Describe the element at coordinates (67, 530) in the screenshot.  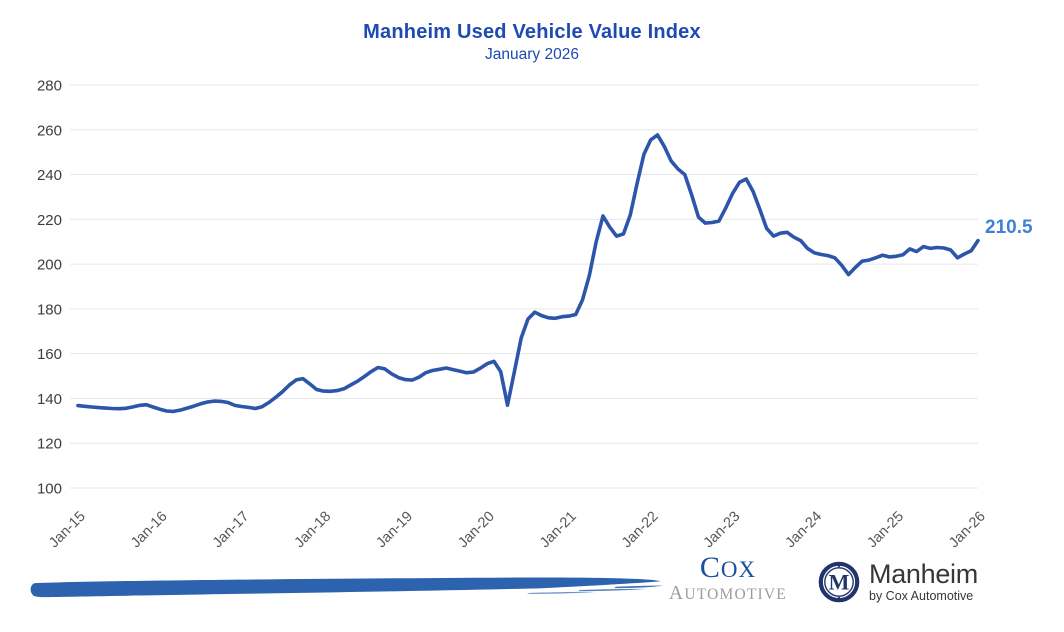
I see `x-tick-label: Jan-15` at that location.